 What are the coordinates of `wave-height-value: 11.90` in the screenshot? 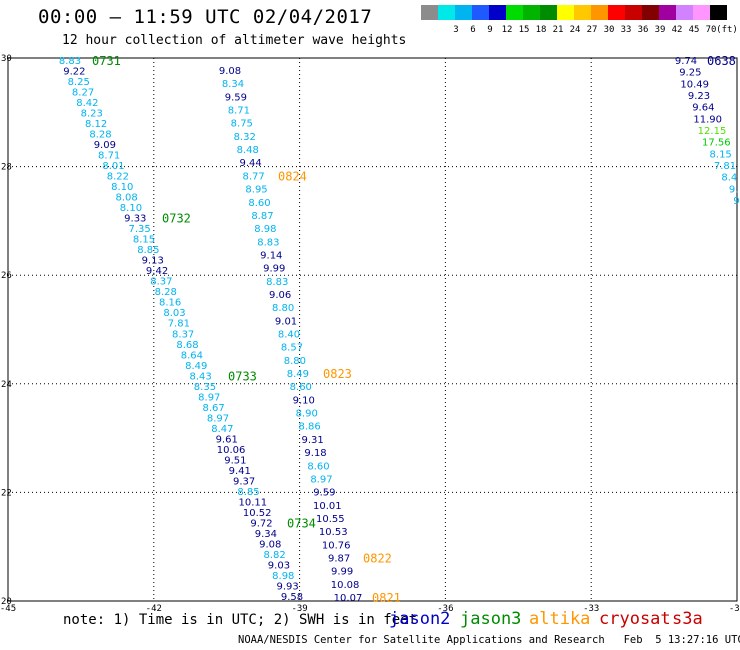 It's located at (707, 119).